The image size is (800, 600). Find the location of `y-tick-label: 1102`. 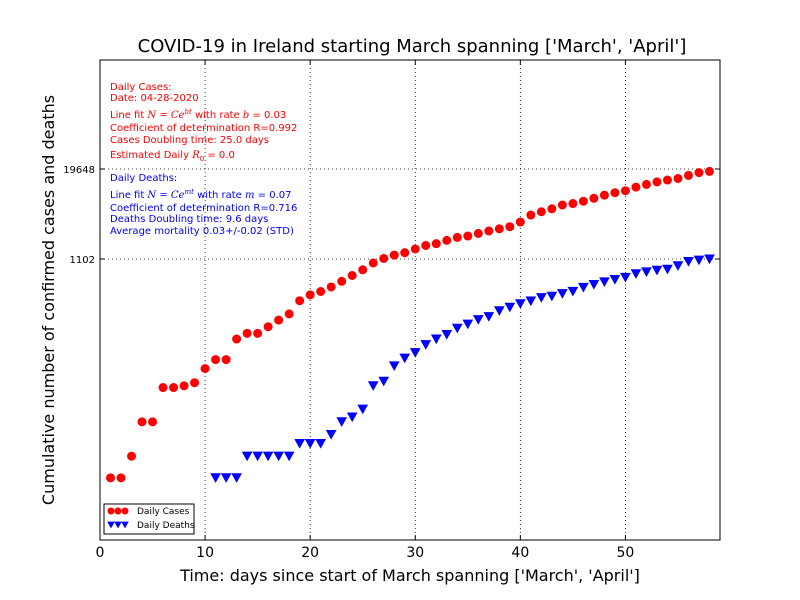

y-tick-label: 1102 is located at coordinates (82, 260).